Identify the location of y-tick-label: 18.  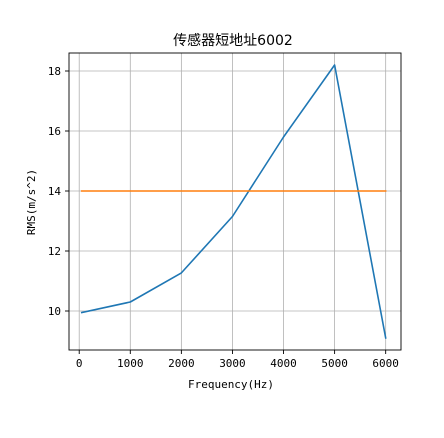
(54, 71).